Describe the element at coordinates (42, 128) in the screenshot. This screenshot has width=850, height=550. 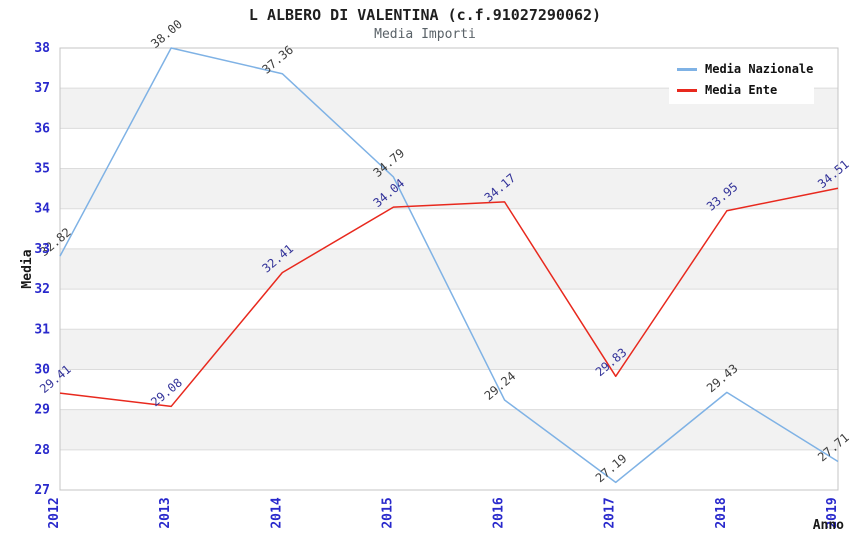
I see `y-axis-tick: 36` at that location.